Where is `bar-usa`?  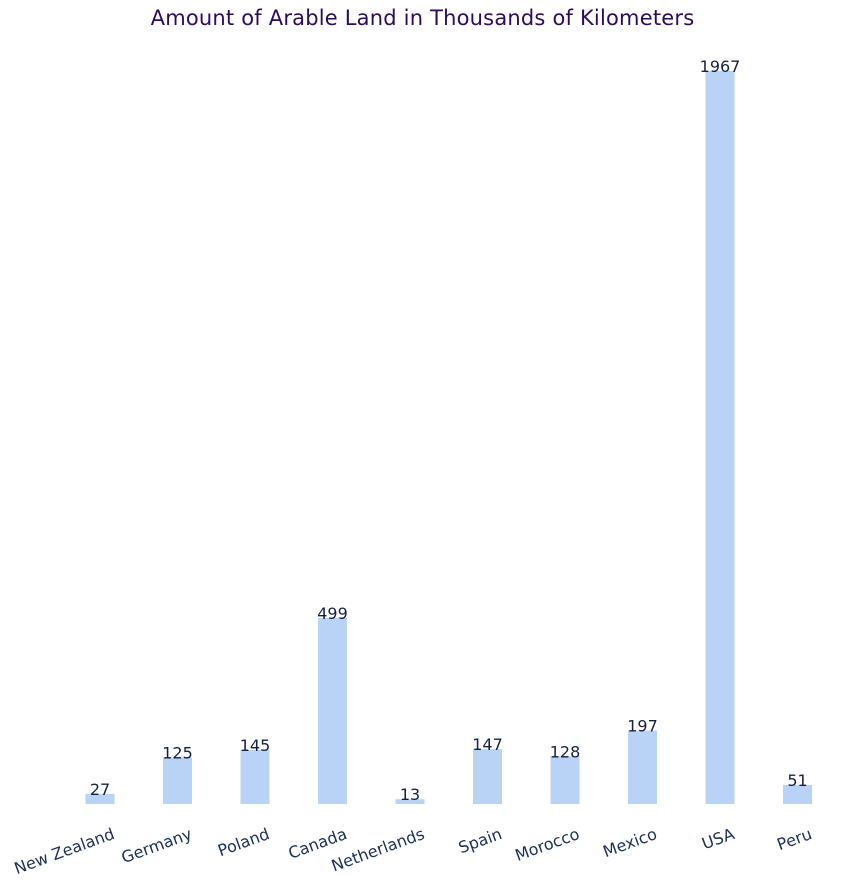
bar-usa is located at coordinates (720, 437).